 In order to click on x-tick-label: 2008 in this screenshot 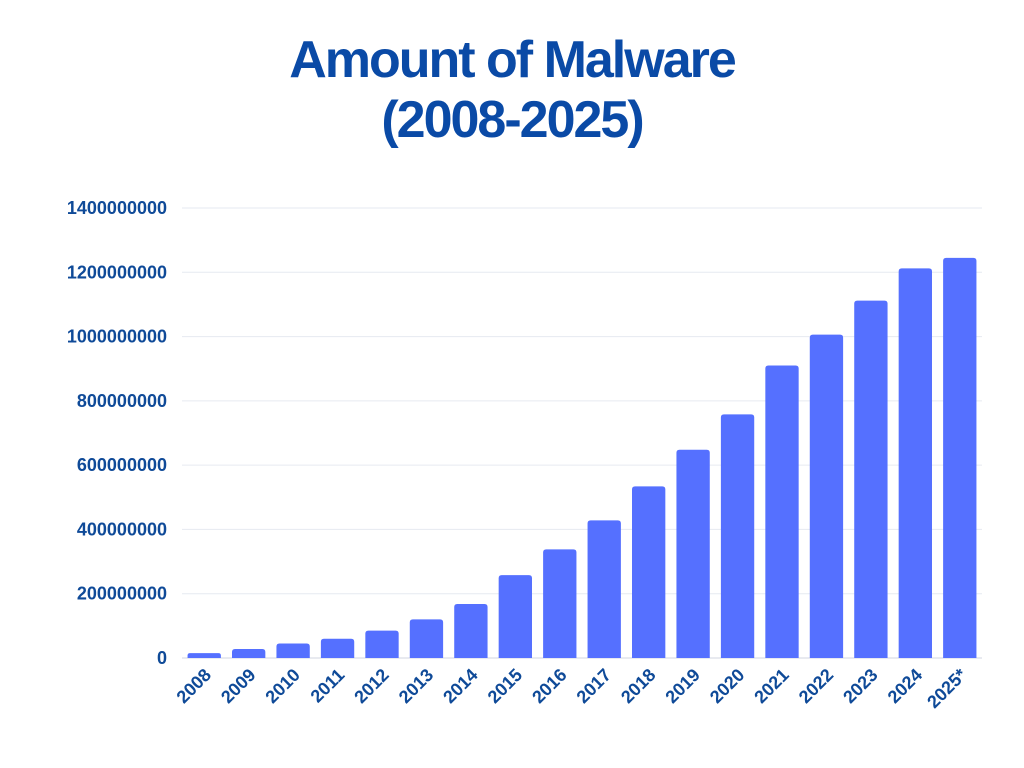, I will do `click(194, 686)`.